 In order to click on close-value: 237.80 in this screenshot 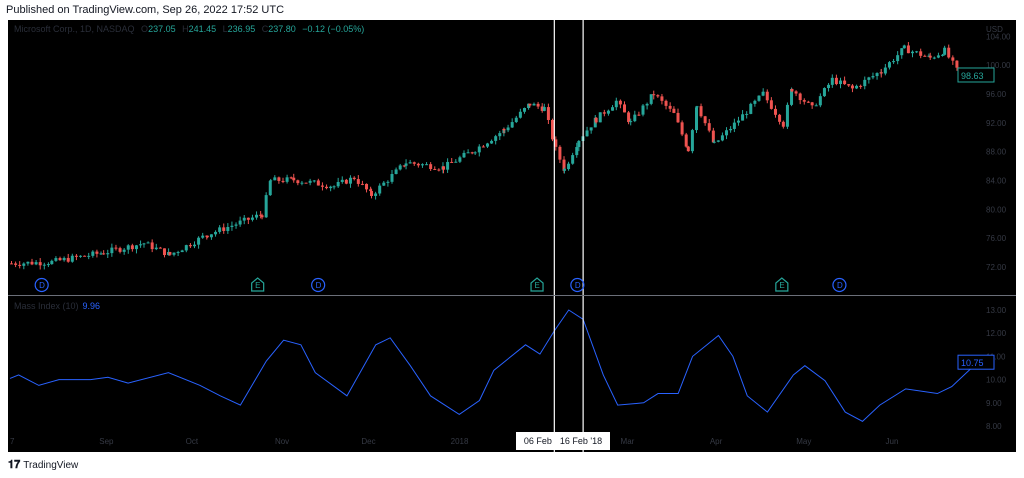, I will do `click(282, 29)`.